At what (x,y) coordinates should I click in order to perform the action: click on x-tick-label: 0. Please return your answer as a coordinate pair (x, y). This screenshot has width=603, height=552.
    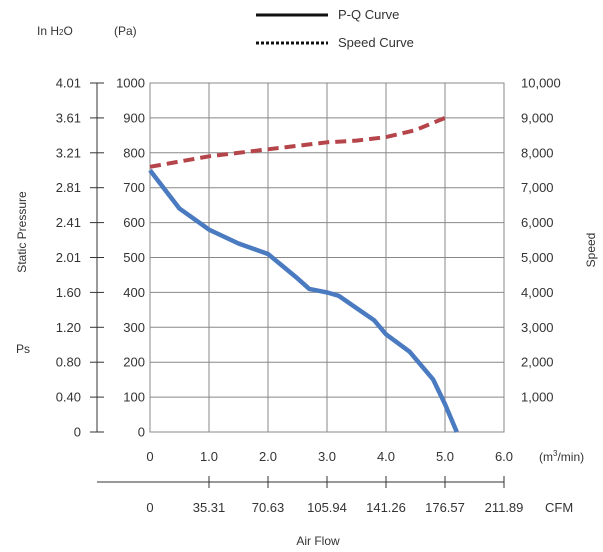
    Looking at the image, I should click on (149, 456).